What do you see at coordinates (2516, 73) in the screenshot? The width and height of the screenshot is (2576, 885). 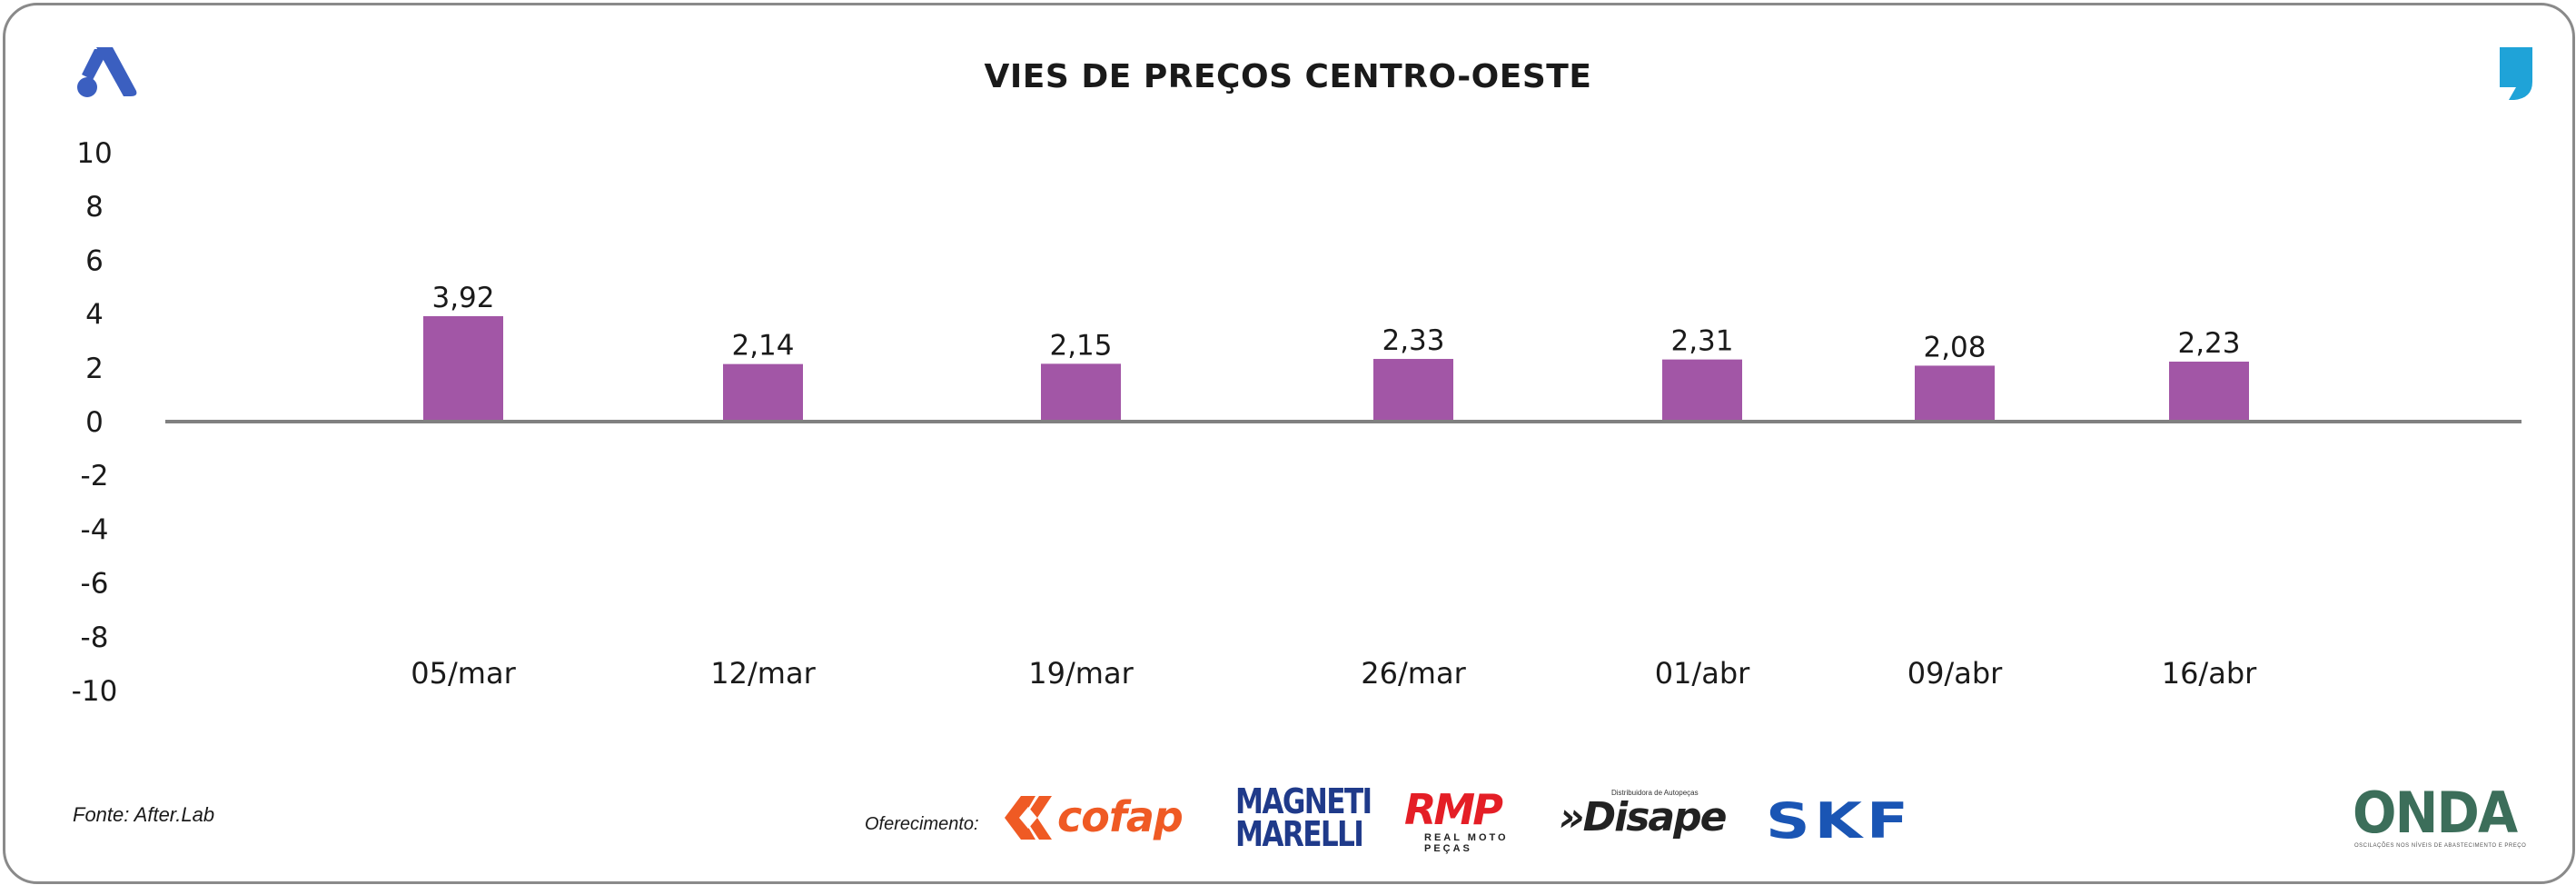 I see `comma-logo-icon` at bounding box center [2516, 73].